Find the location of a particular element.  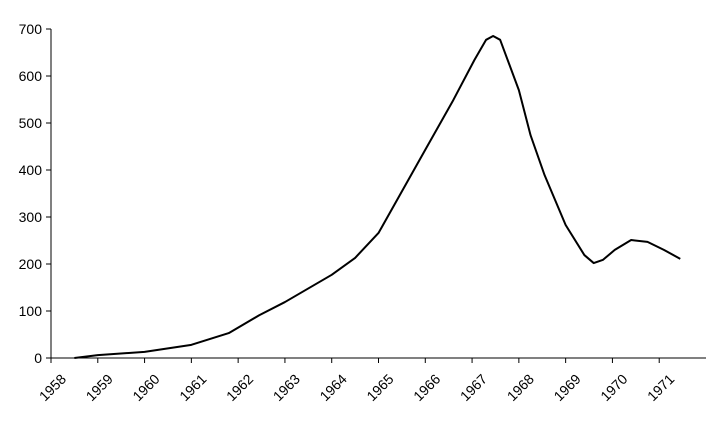

y-tick-label: 600 is located at coordinates (31, 76).